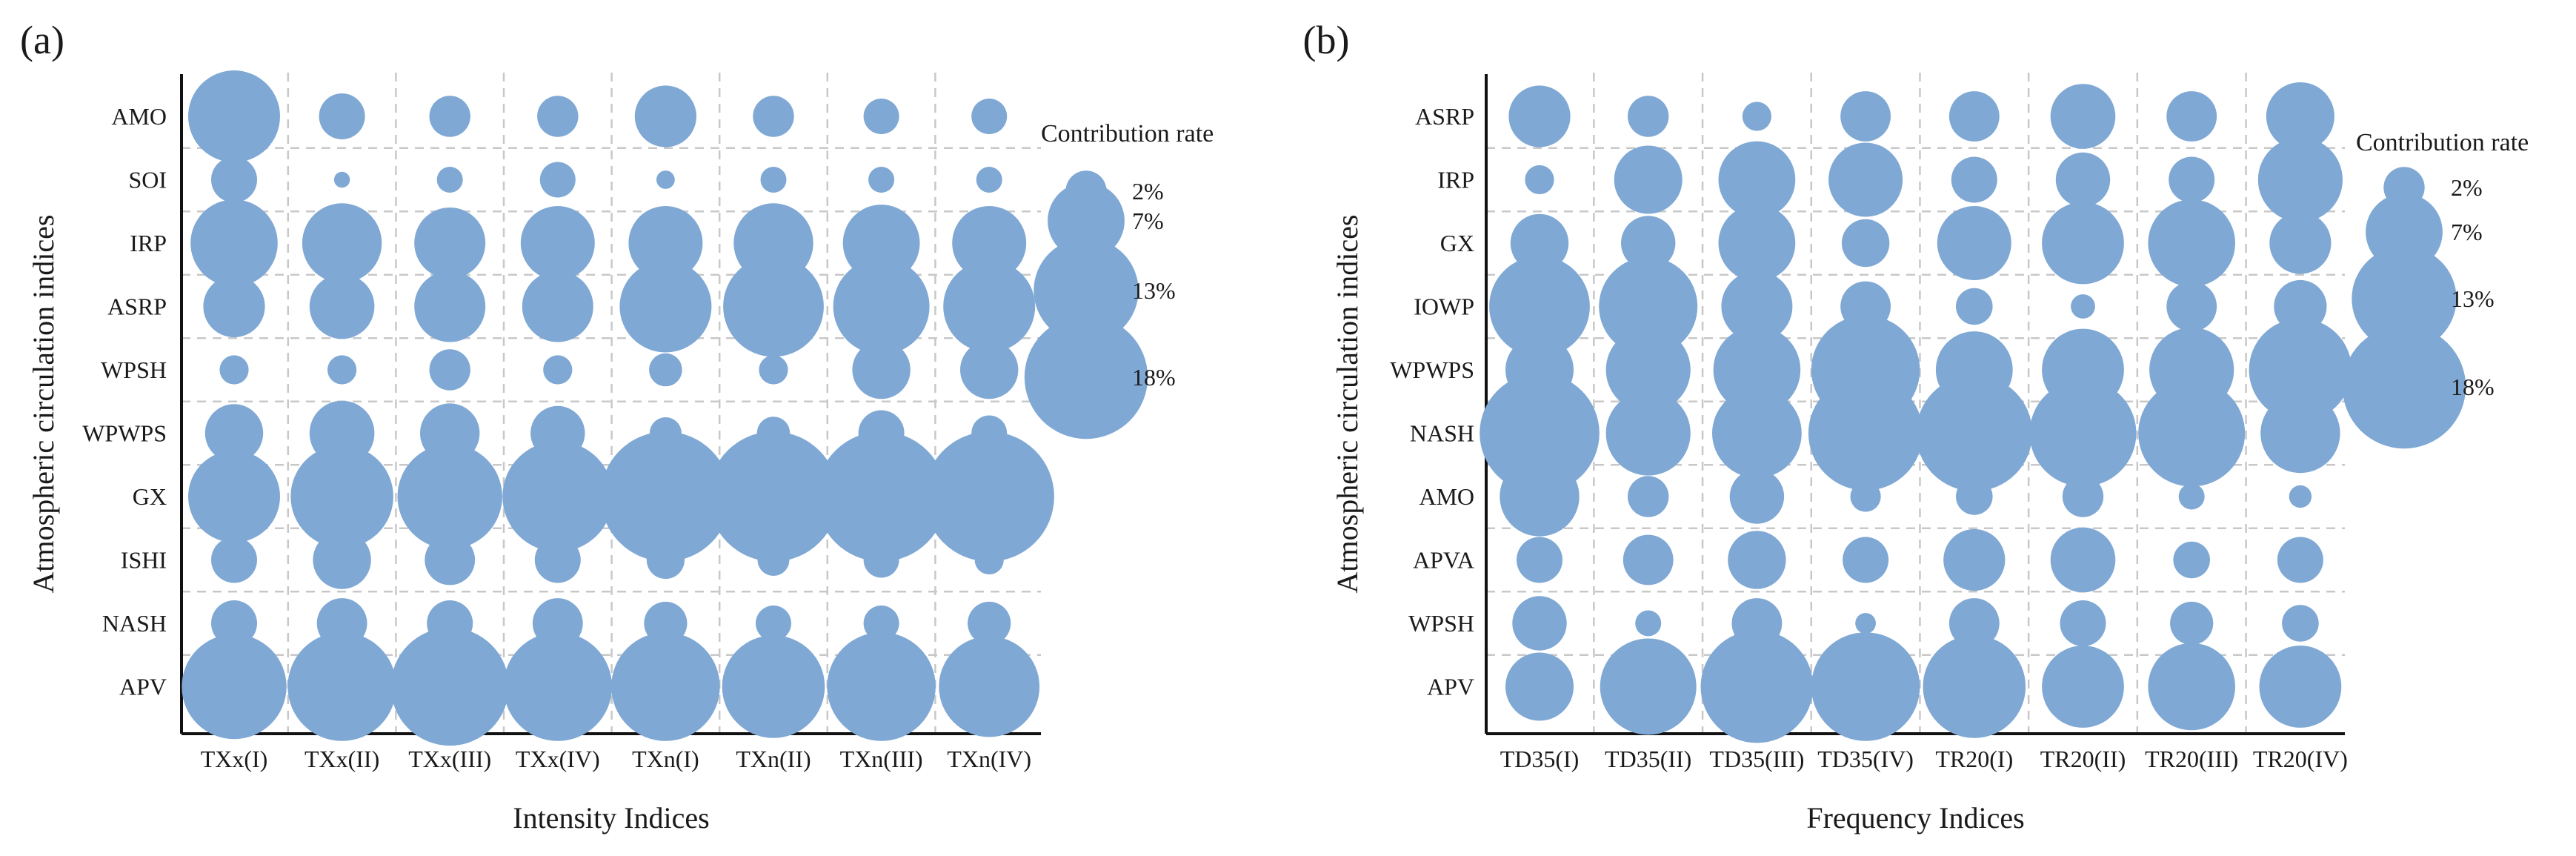 This screenshot has width=2576, height=856. What do you see at coordinates (234, 433) in the screenshot?
I see `bubble-WPWPS-TXx(I)` at bounding box center [234, 433].